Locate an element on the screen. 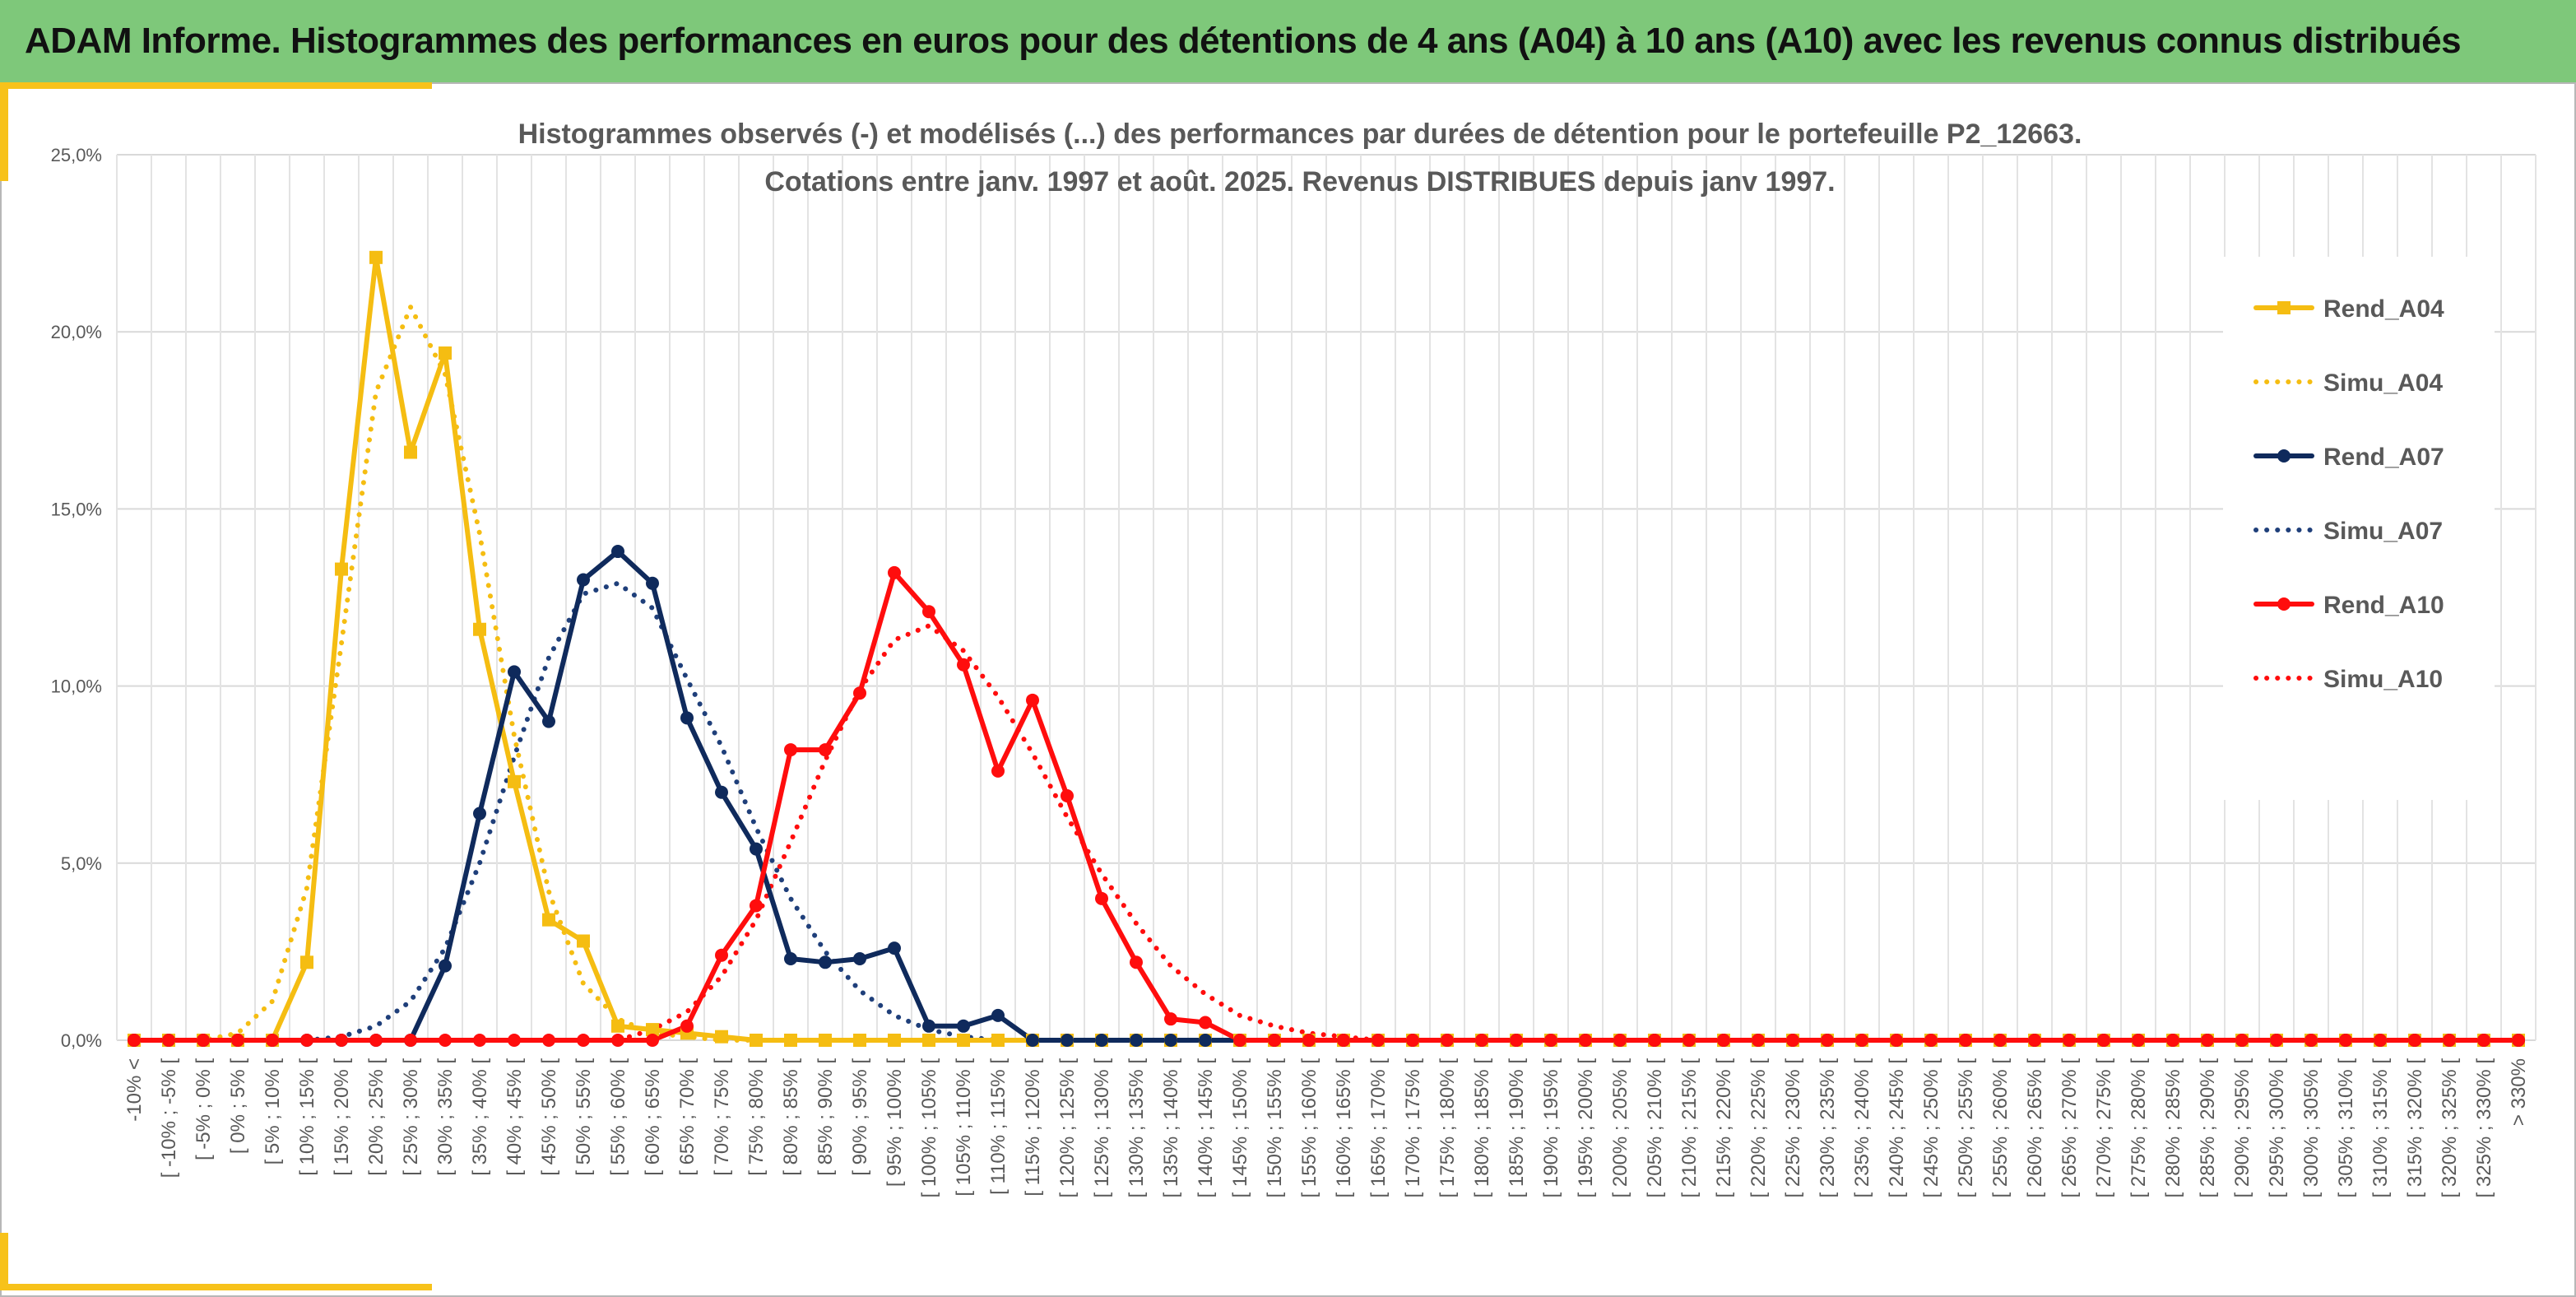 The width and height of the screenshot is (2576, 1297). y-tick-label: 25,0% is located at coordinates (76, 155).